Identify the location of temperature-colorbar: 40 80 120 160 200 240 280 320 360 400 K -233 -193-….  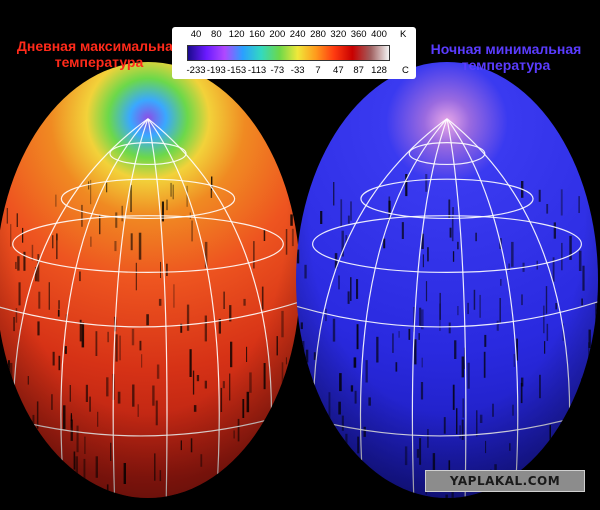
(294, 53).